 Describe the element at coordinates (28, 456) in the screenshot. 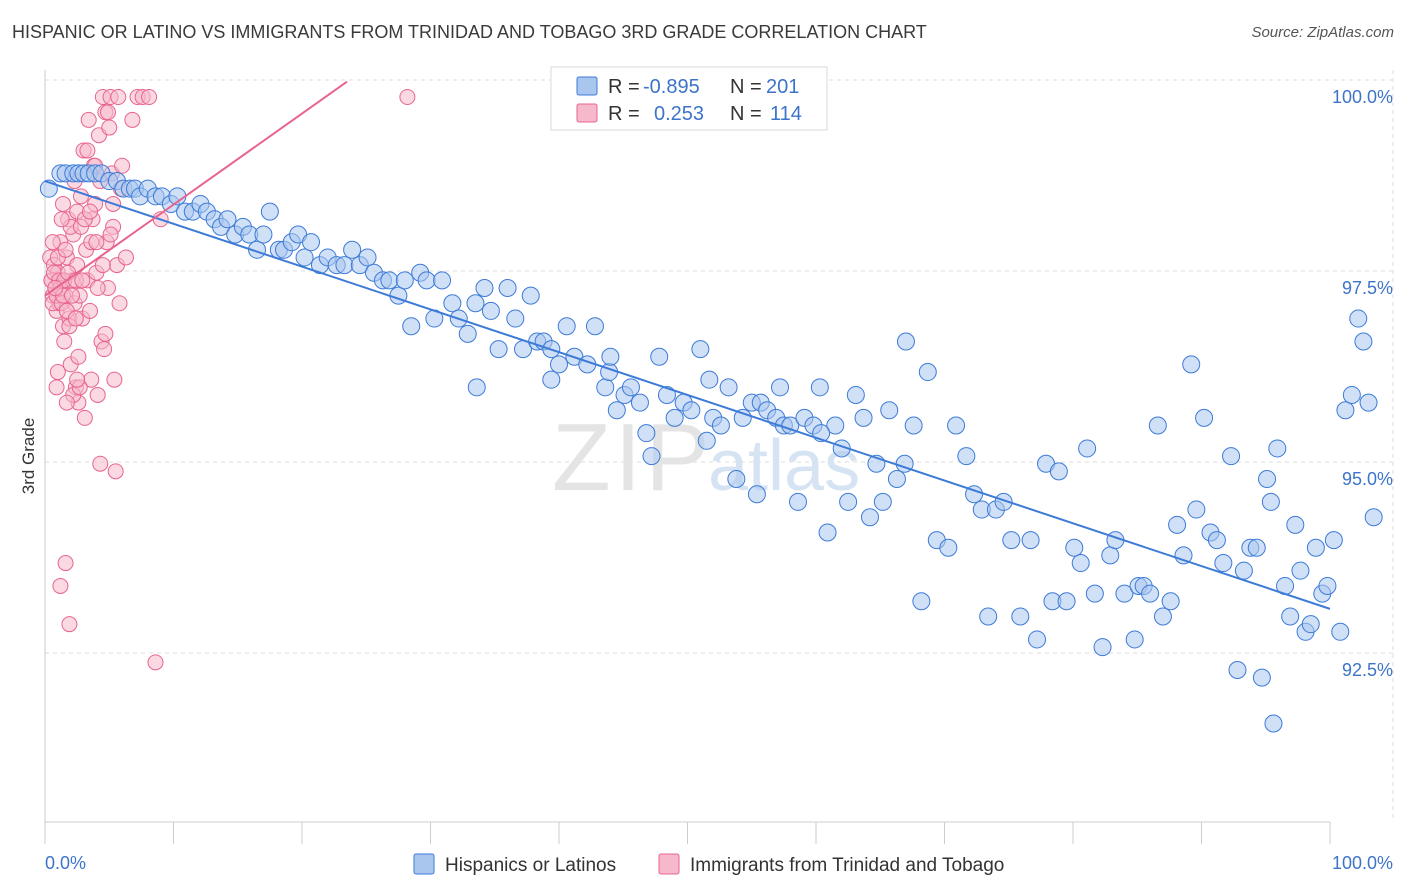

I see `y-axis-title: 3rd Grade` at that location.